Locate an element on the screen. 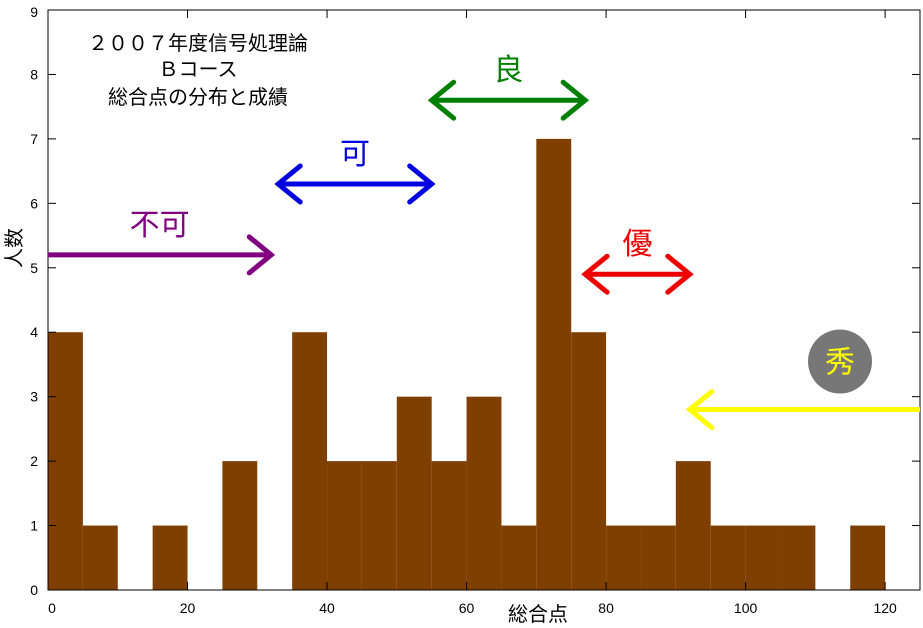 The width and height of the screenshot is (923, 628). x-tick-label: 120 is located at coordinates (885, 608).